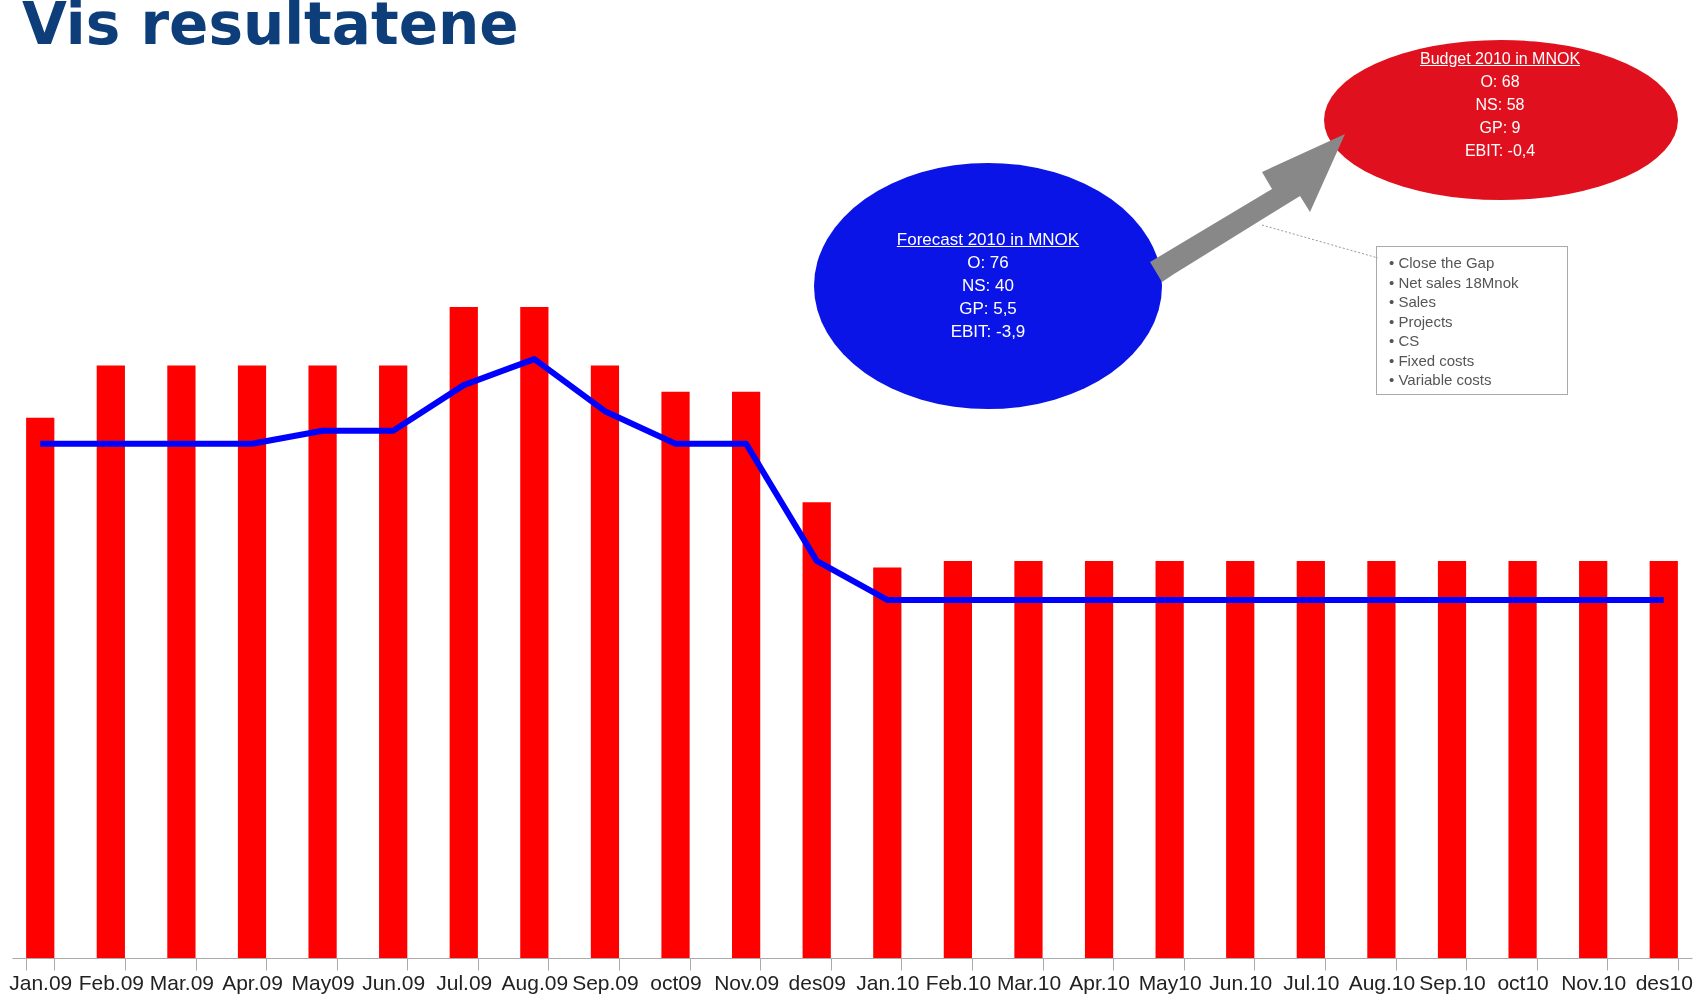  What do you see at coordinates (535, 982) in the screenshot?
I see `x-tick-label: Aug.09` at bounding box center [535, 982].